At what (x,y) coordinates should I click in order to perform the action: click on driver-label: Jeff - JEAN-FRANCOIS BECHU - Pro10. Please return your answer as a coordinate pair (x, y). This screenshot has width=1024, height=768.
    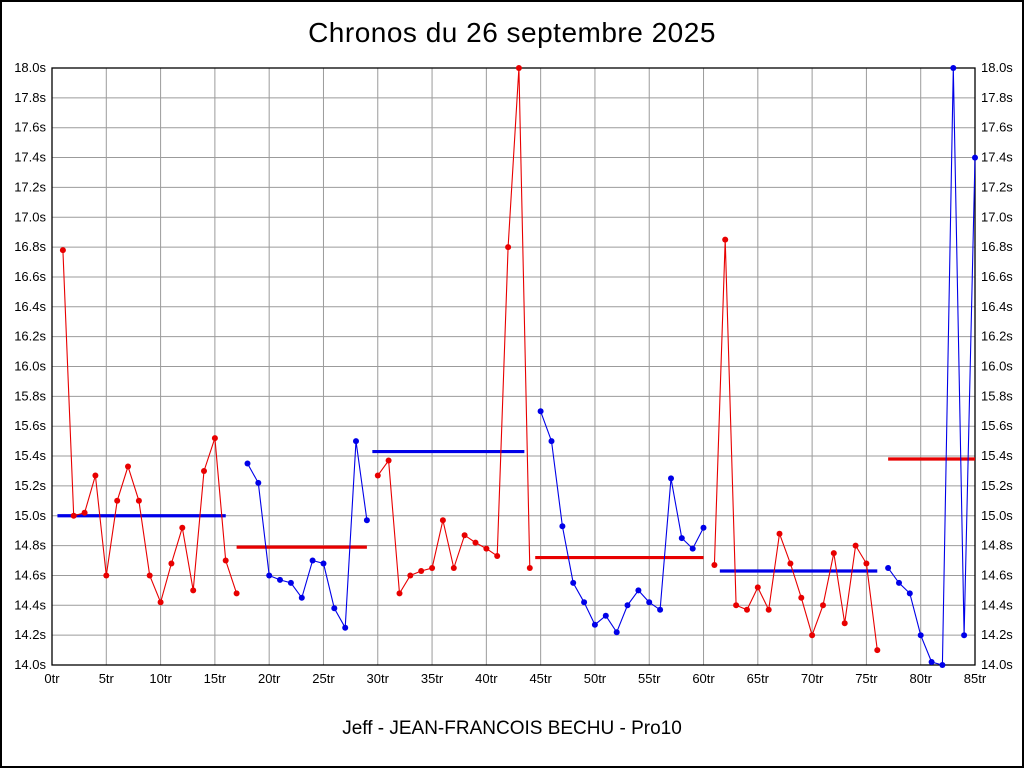
    Looking at the image, I should click on (512, 728).